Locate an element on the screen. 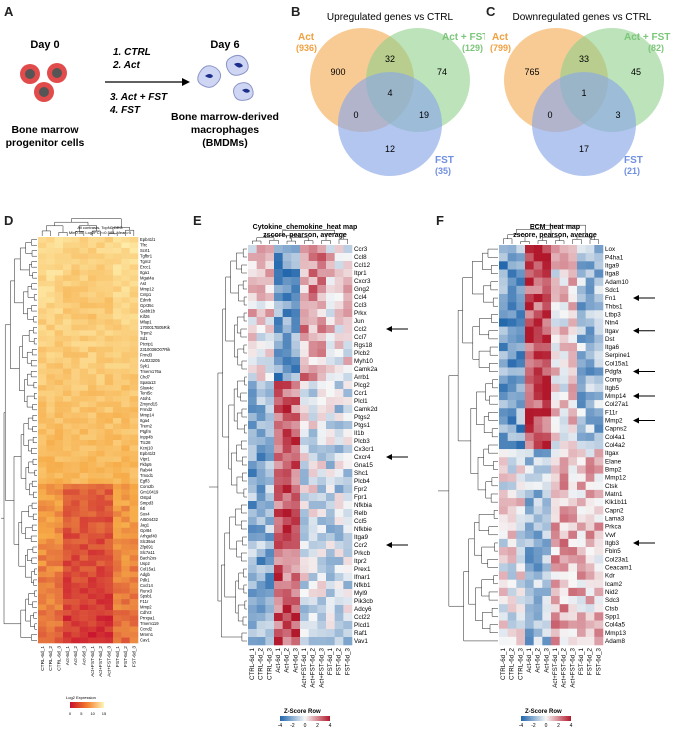  gene-label: Pdk1 is located at coordinates (145, 579).